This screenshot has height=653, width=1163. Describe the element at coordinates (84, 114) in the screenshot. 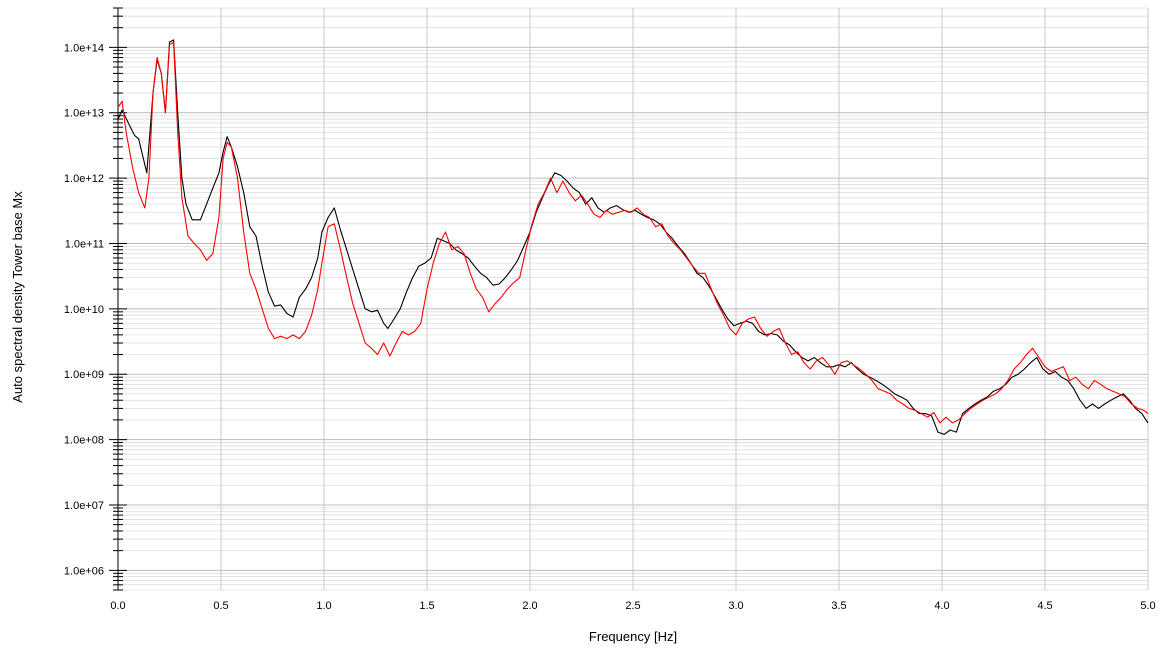

I see `y-tick-label: 1.0e+13` at that location.